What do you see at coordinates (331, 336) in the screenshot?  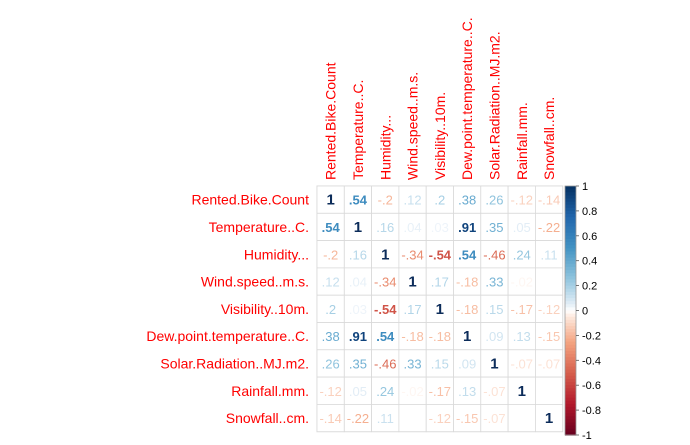 I see `cell-value-label: .38` at bounding box center [331, 336].